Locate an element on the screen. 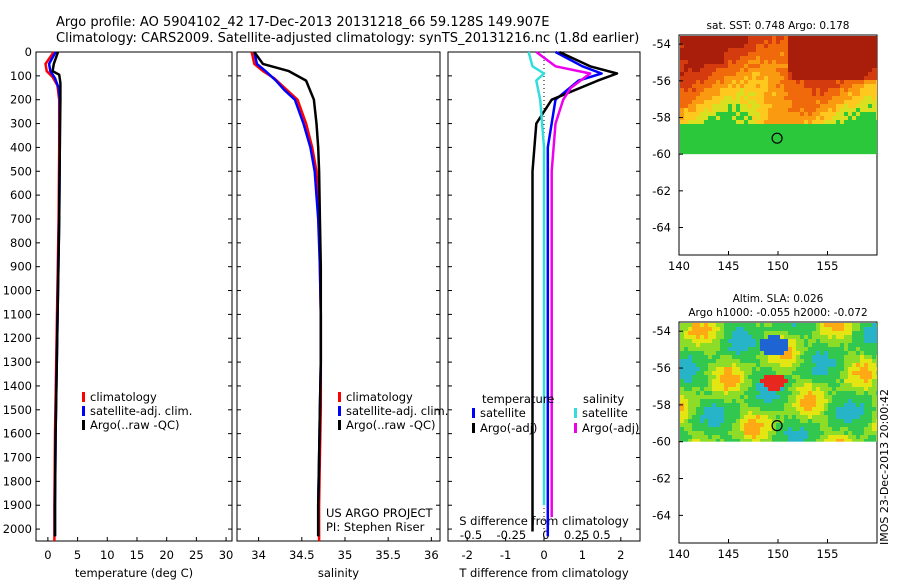 The height and width of the screenshot is (580, 900). x-tick-label: 35 is located at coordinates (345, 555).